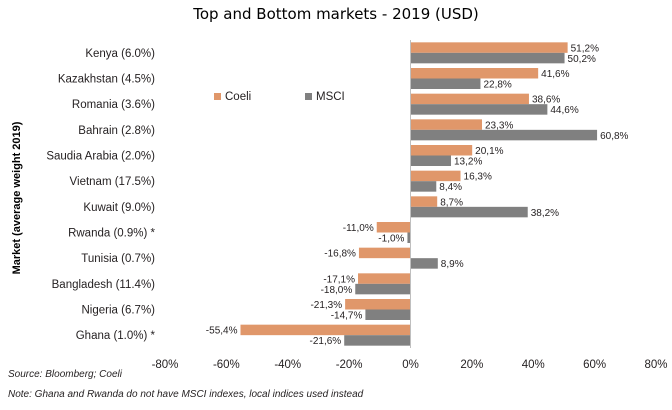 The width and height of the screenshot is (672, 410). I want to click on data-label-coeli: -17,1%, so click(339, 279).